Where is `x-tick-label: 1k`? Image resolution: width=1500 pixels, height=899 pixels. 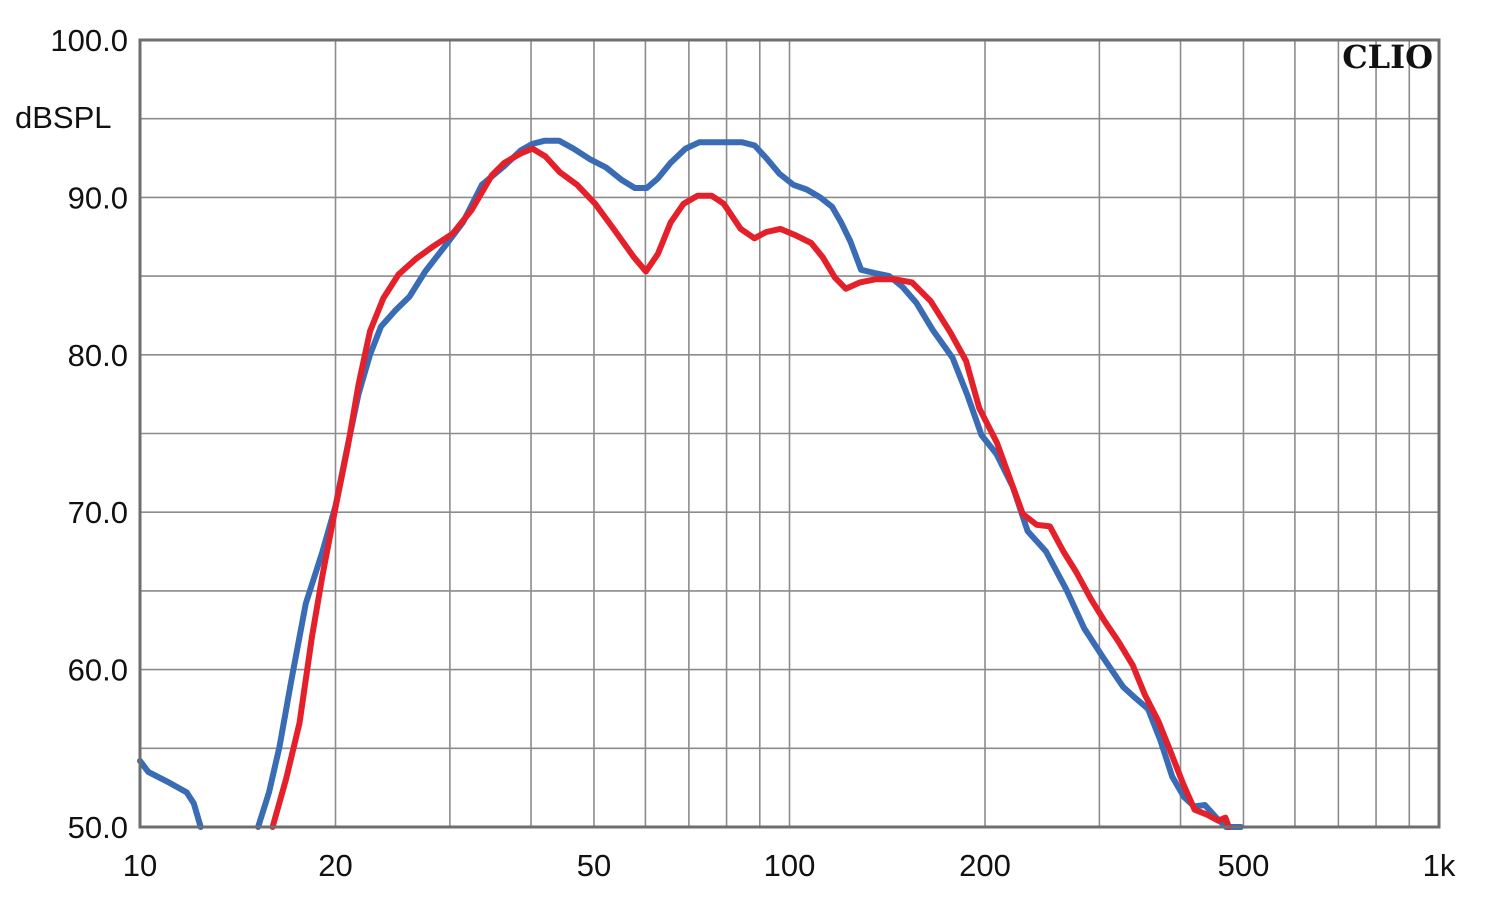
x-tick-label: 1k is located at coordinates (1439, 865).